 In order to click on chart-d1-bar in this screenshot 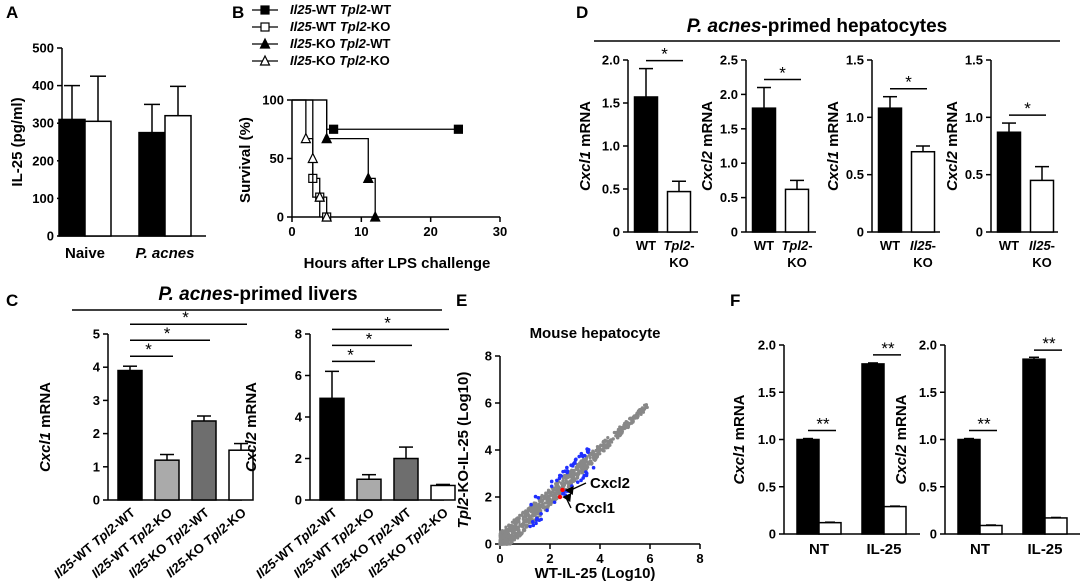, I will do `click(679, 211)`.